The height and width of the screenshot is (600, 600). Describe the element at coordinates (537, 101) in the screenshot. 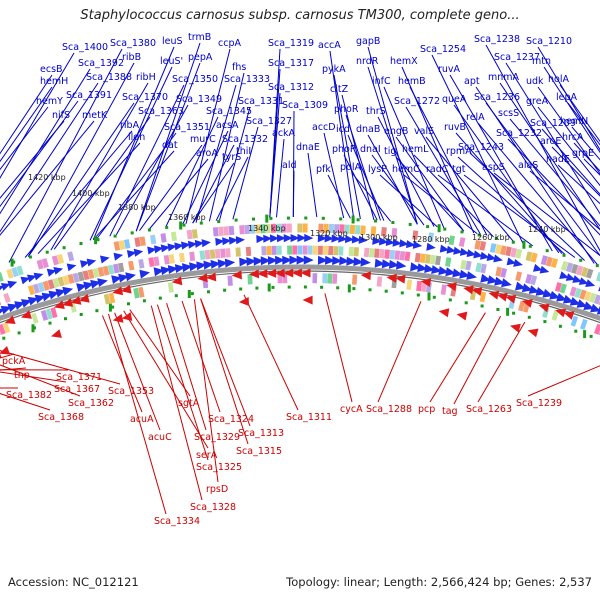

I see `forward-gene-label: greA` at that location.